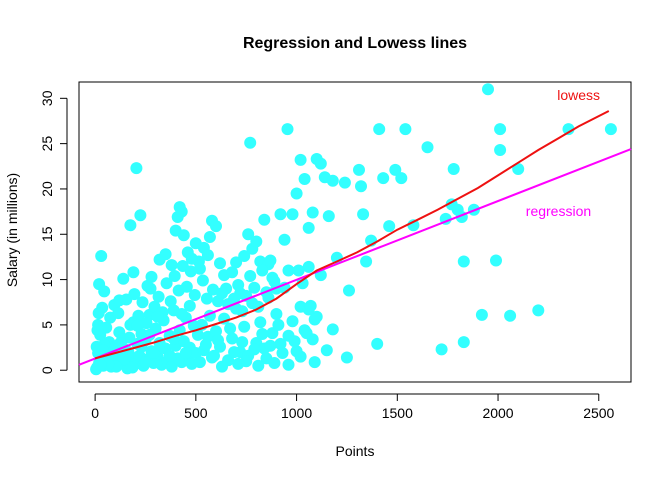  What do you see at coordinates (397, 413) in the screenshot?
I see `x-tick-label: 1500` at bounding box center [397, 413].